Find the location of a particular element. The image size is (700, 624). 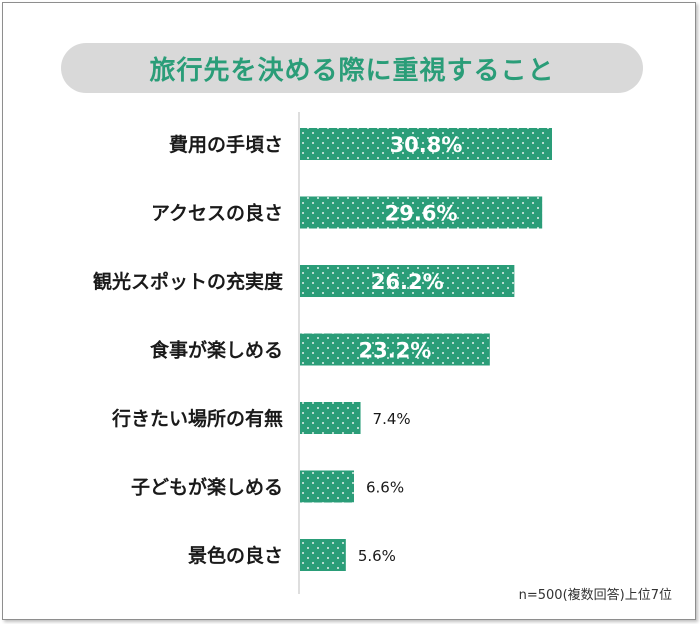

data-label: 5.6% is located at coordinates (377, 556).